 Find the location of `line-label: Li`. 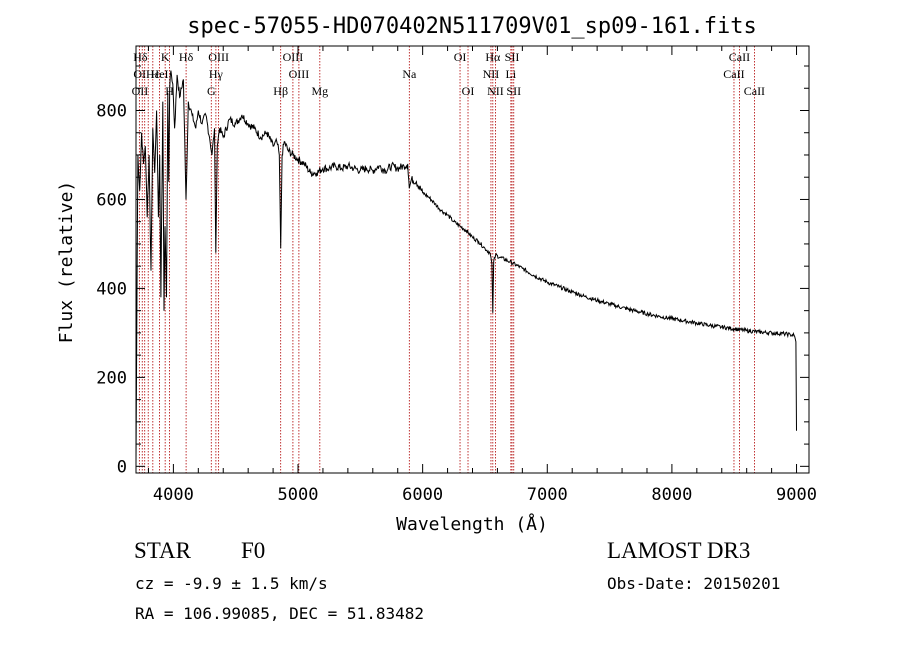

line-label: Li is located at coordinates (511, 74).